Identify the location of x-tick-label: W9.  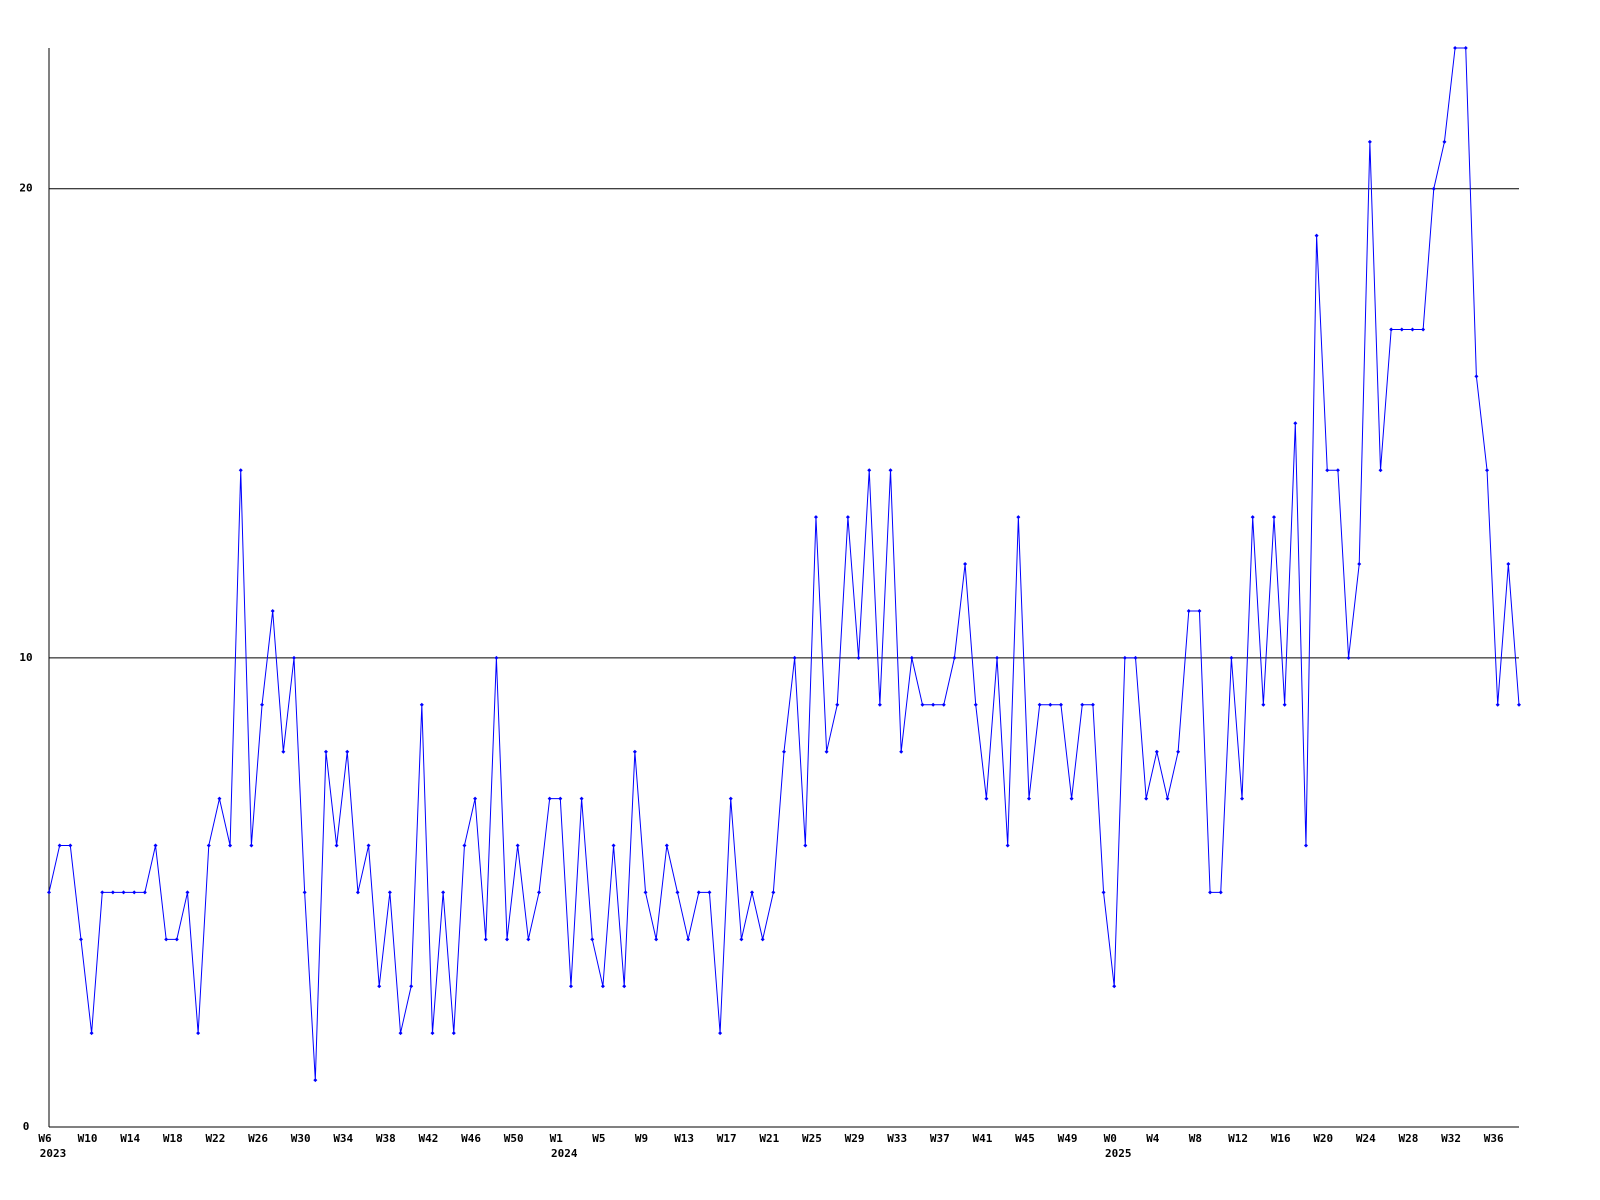
(641, 1138).